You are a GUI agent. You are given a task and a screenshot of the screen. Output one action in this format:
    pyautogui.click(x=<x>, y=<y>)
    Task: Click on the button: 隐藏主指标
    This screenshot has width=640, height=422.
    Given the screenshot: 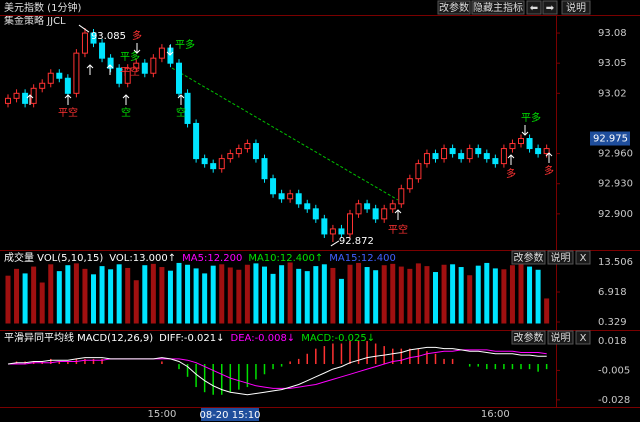 What is the action you would take?
    pyautogui.click(x=498, y=7)
    